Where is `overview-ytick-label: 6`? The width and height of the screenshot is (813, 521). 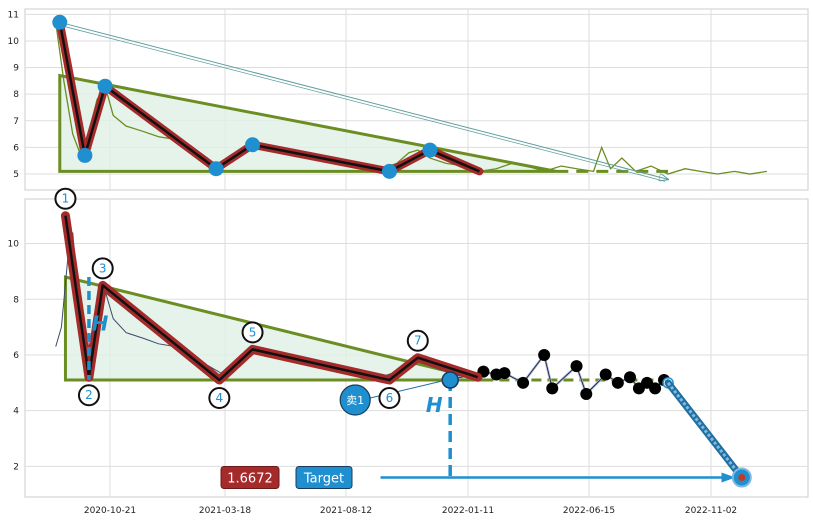 overview-ytick-label: 6 is located at coordinates (16, 148).